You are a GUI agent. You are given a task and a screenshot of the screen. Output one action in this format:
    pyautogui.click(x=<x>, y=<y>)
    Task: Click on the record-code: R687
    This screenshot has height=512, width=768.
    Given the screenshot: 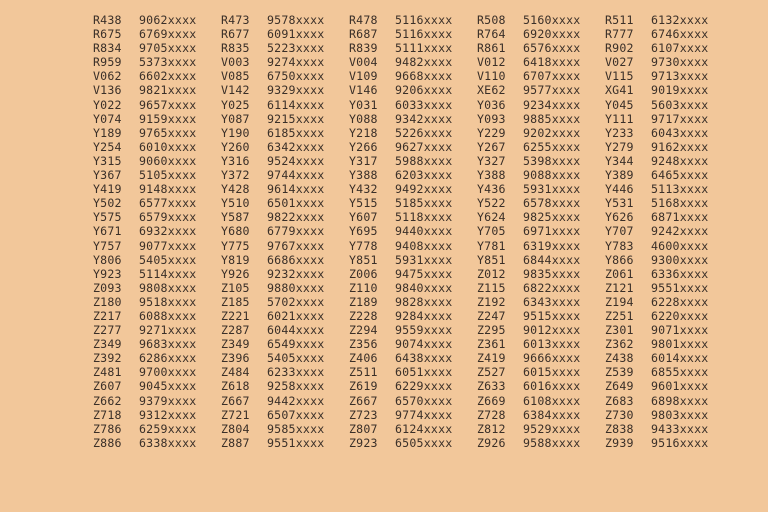 What is the action you would take?
    pyautogui.click(x=363, y=34)
    